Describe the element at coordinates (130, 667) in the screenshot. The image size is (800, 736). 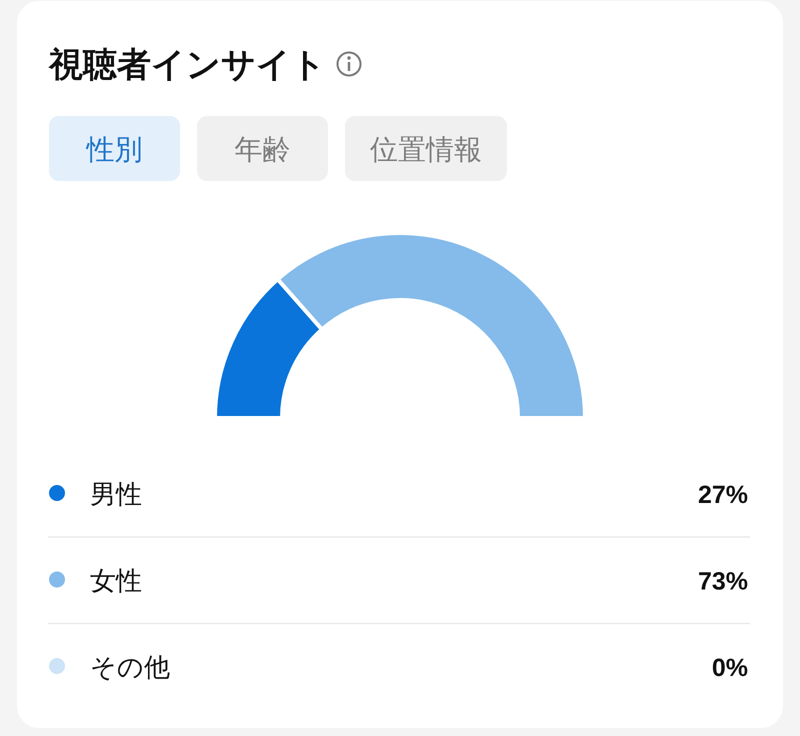
I see `legend-label: その他` at that location.